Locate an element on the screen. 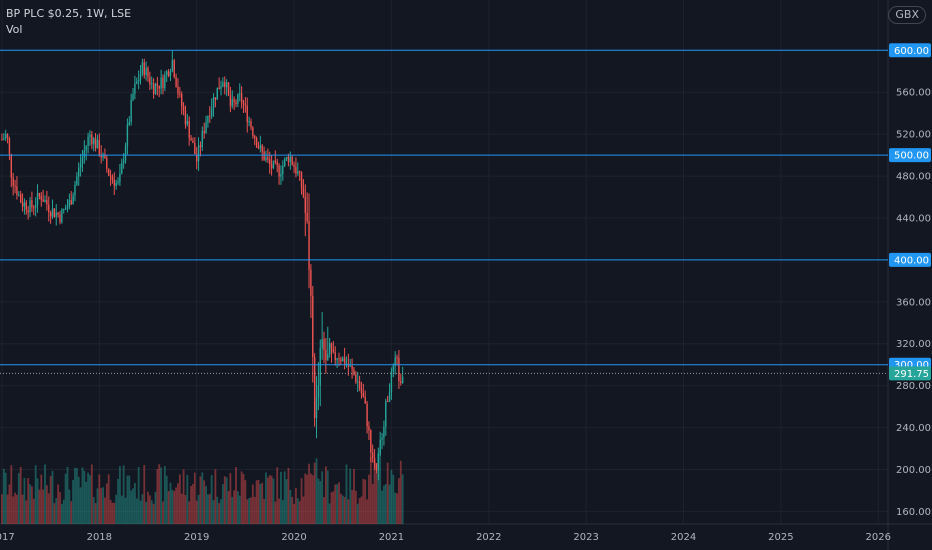  symbol-title: BP PLC $0.25, 1W, LSE is located at coordinates (69, 13).